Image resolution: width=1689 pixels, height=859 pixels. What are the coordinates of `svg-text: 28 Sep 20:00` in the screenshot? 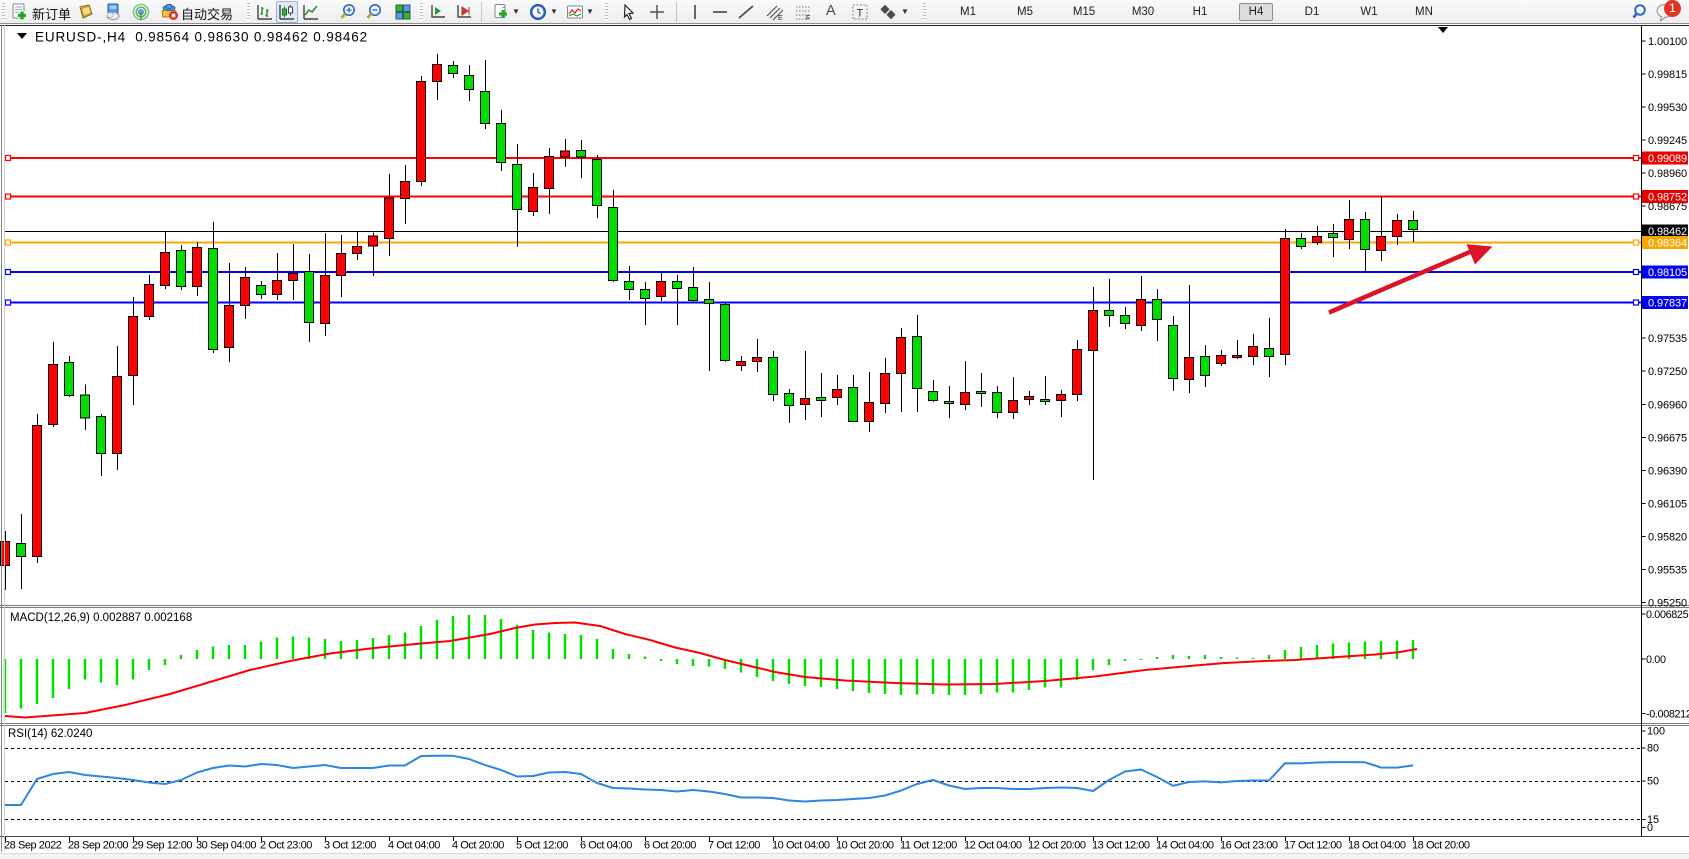 It's located at (98, 846).